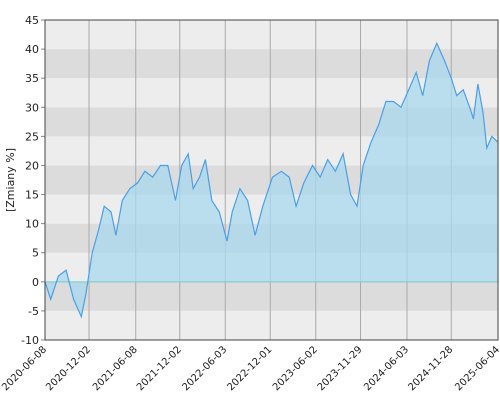 Image resolution: width=500 pixels, height=404 pixels. What do you see at coordinates (32, 78) in the screenshot?
I see `y-tick-label: 35` at bounding box center [32, 78].